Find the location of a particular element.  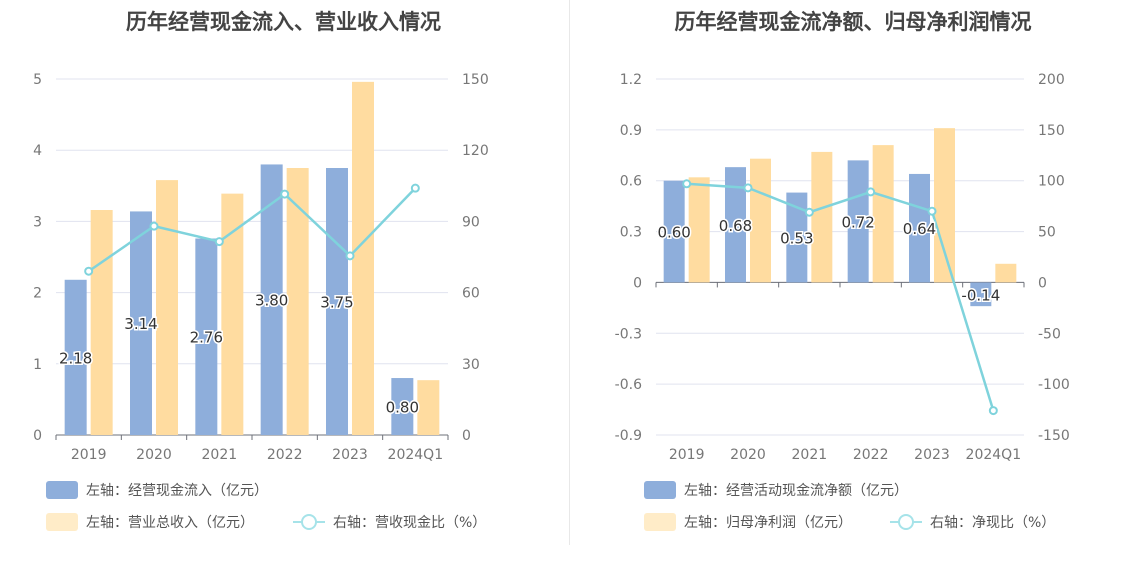

left-axis-tick-label: 0.9 is located at coordinates (631, 131).